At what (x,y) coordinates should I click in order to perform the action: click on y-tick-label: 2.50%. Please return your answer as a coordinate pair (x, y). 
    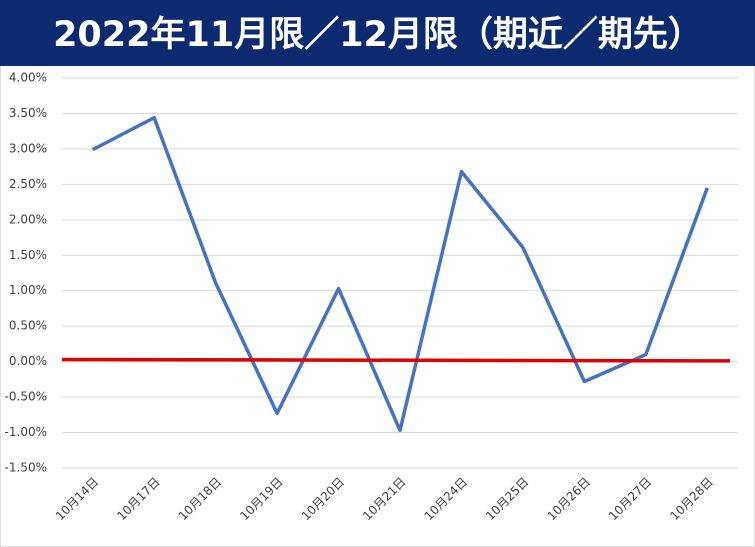
    Looking at the image, I should click on (28, 184).